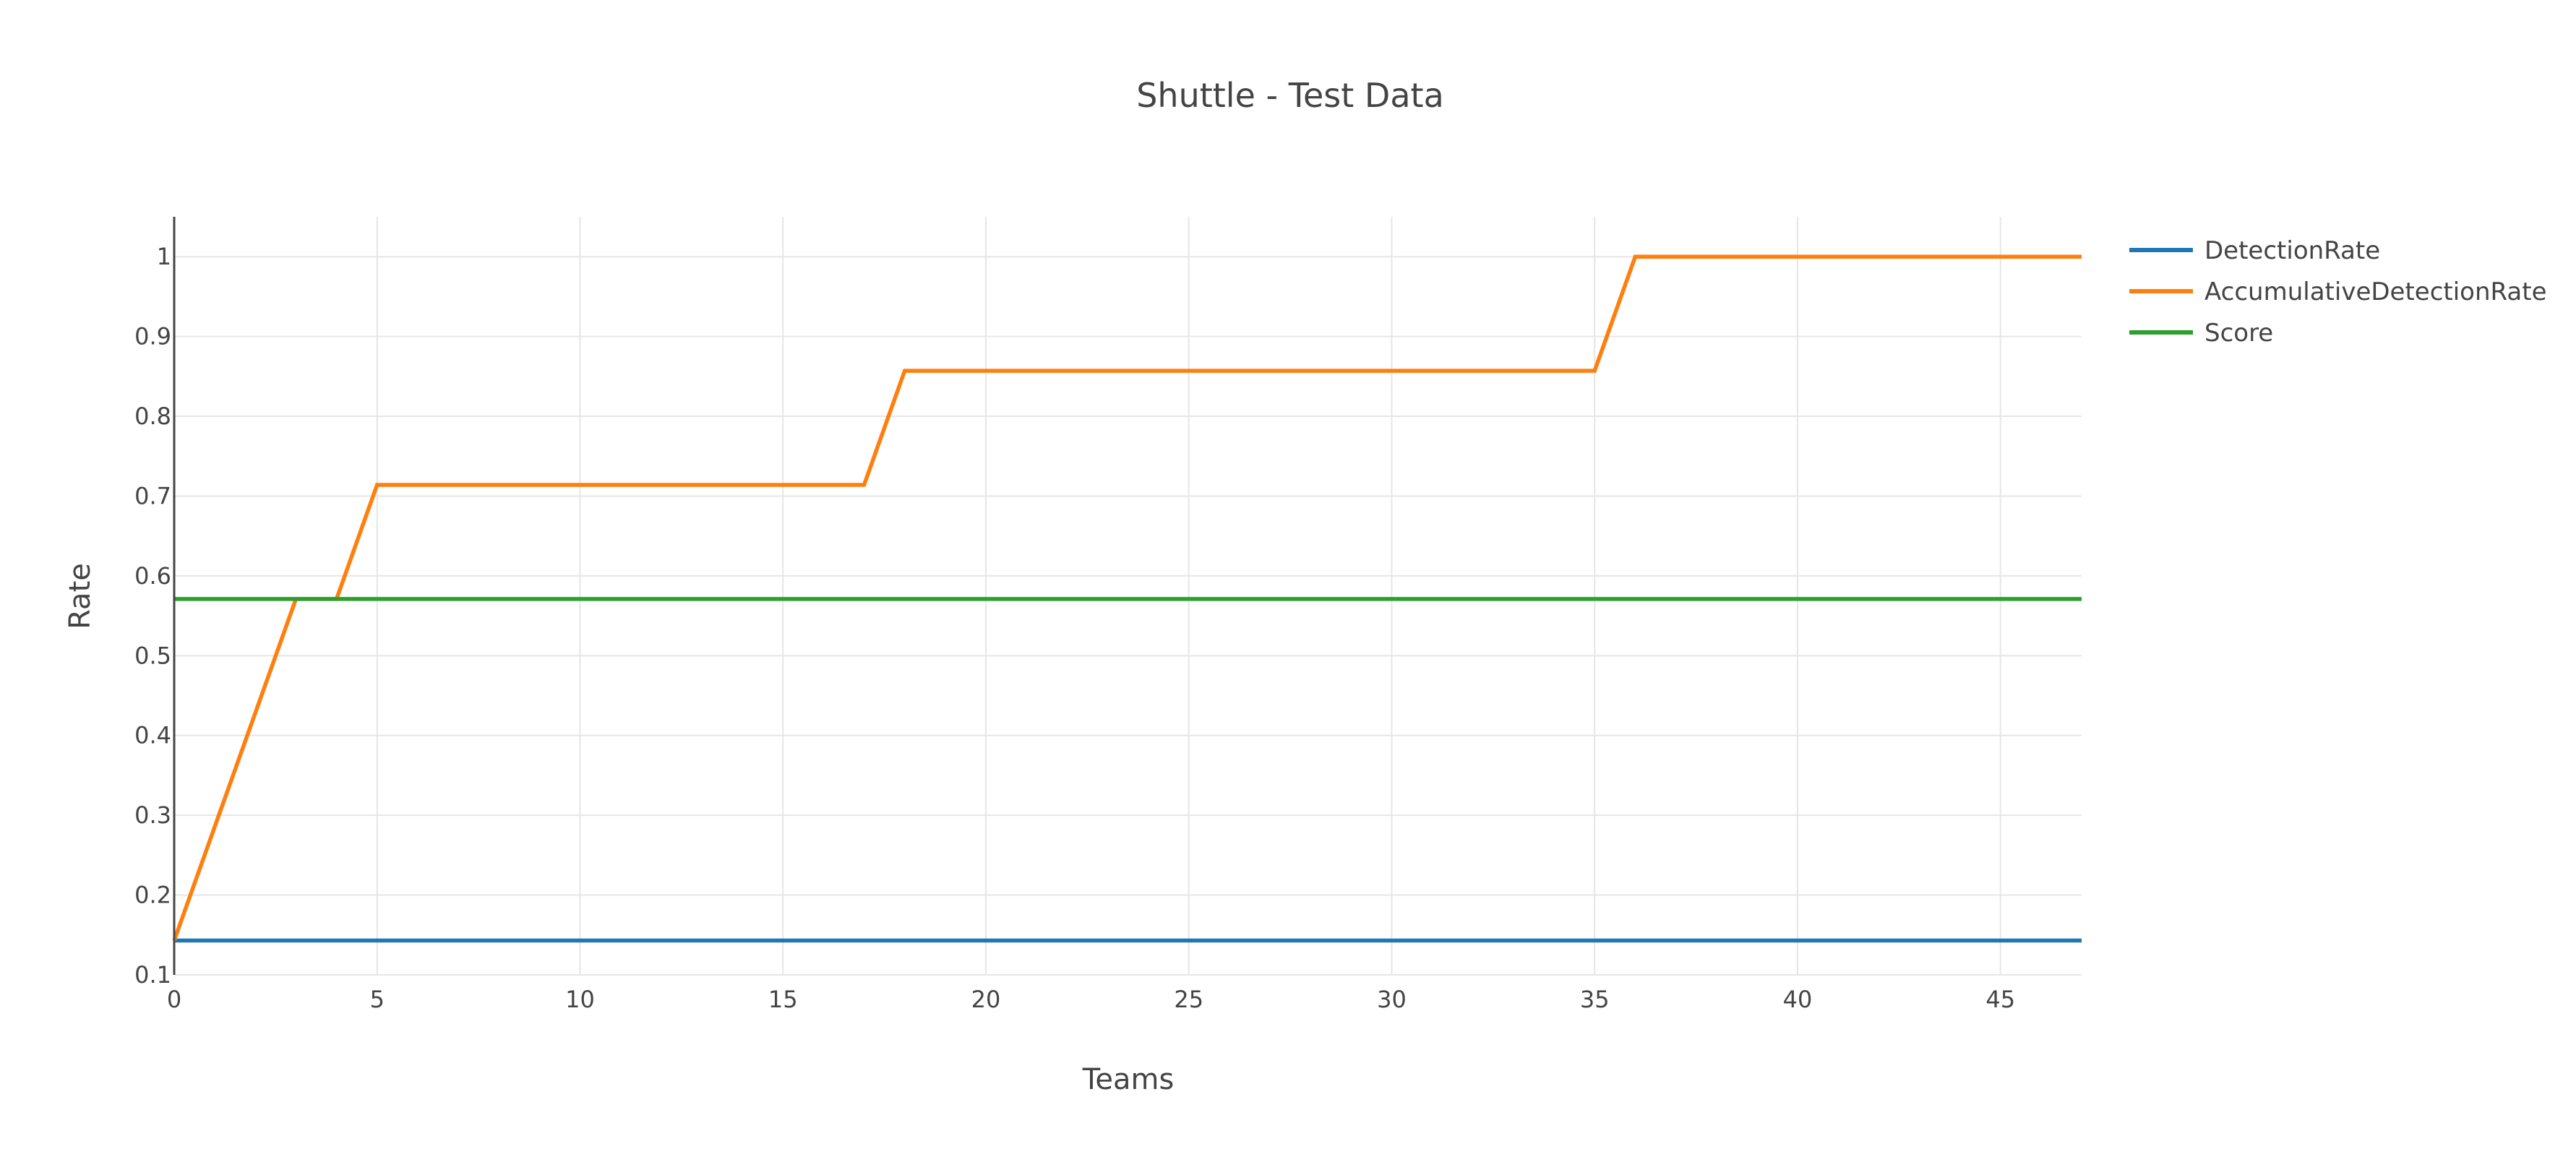 This screenshot has width=2576, height=1149. I want to click on chart-title: Shuttle - Test Data, so click(1290, 95).